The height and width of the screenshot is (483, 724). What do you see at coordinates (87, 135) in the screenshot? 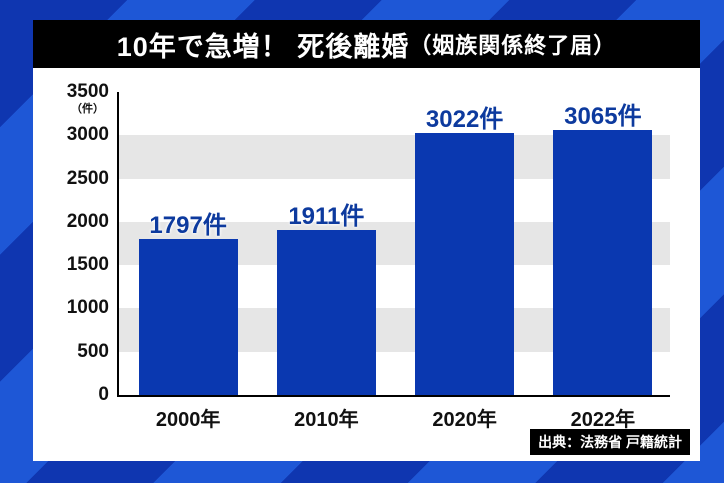
I see `y-tick-label: 3000` at bounding box center [87, 135].